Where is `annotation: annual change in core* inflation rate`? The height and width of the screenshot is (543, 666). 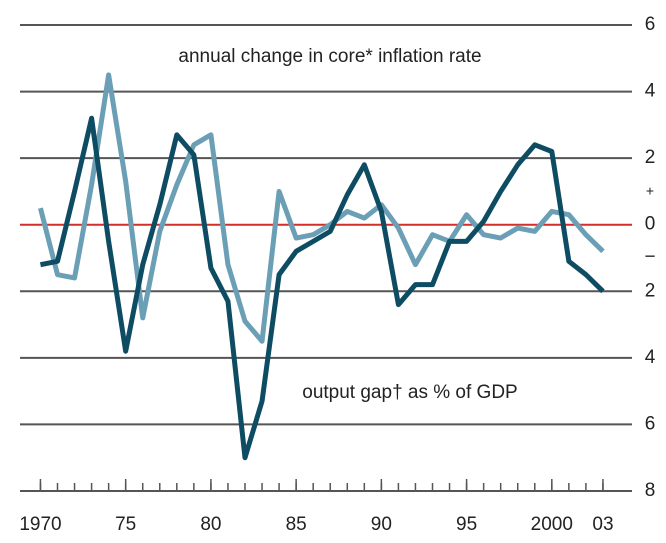
annotation: annual change in core* inflation rate is located at coordinates (329, 56).